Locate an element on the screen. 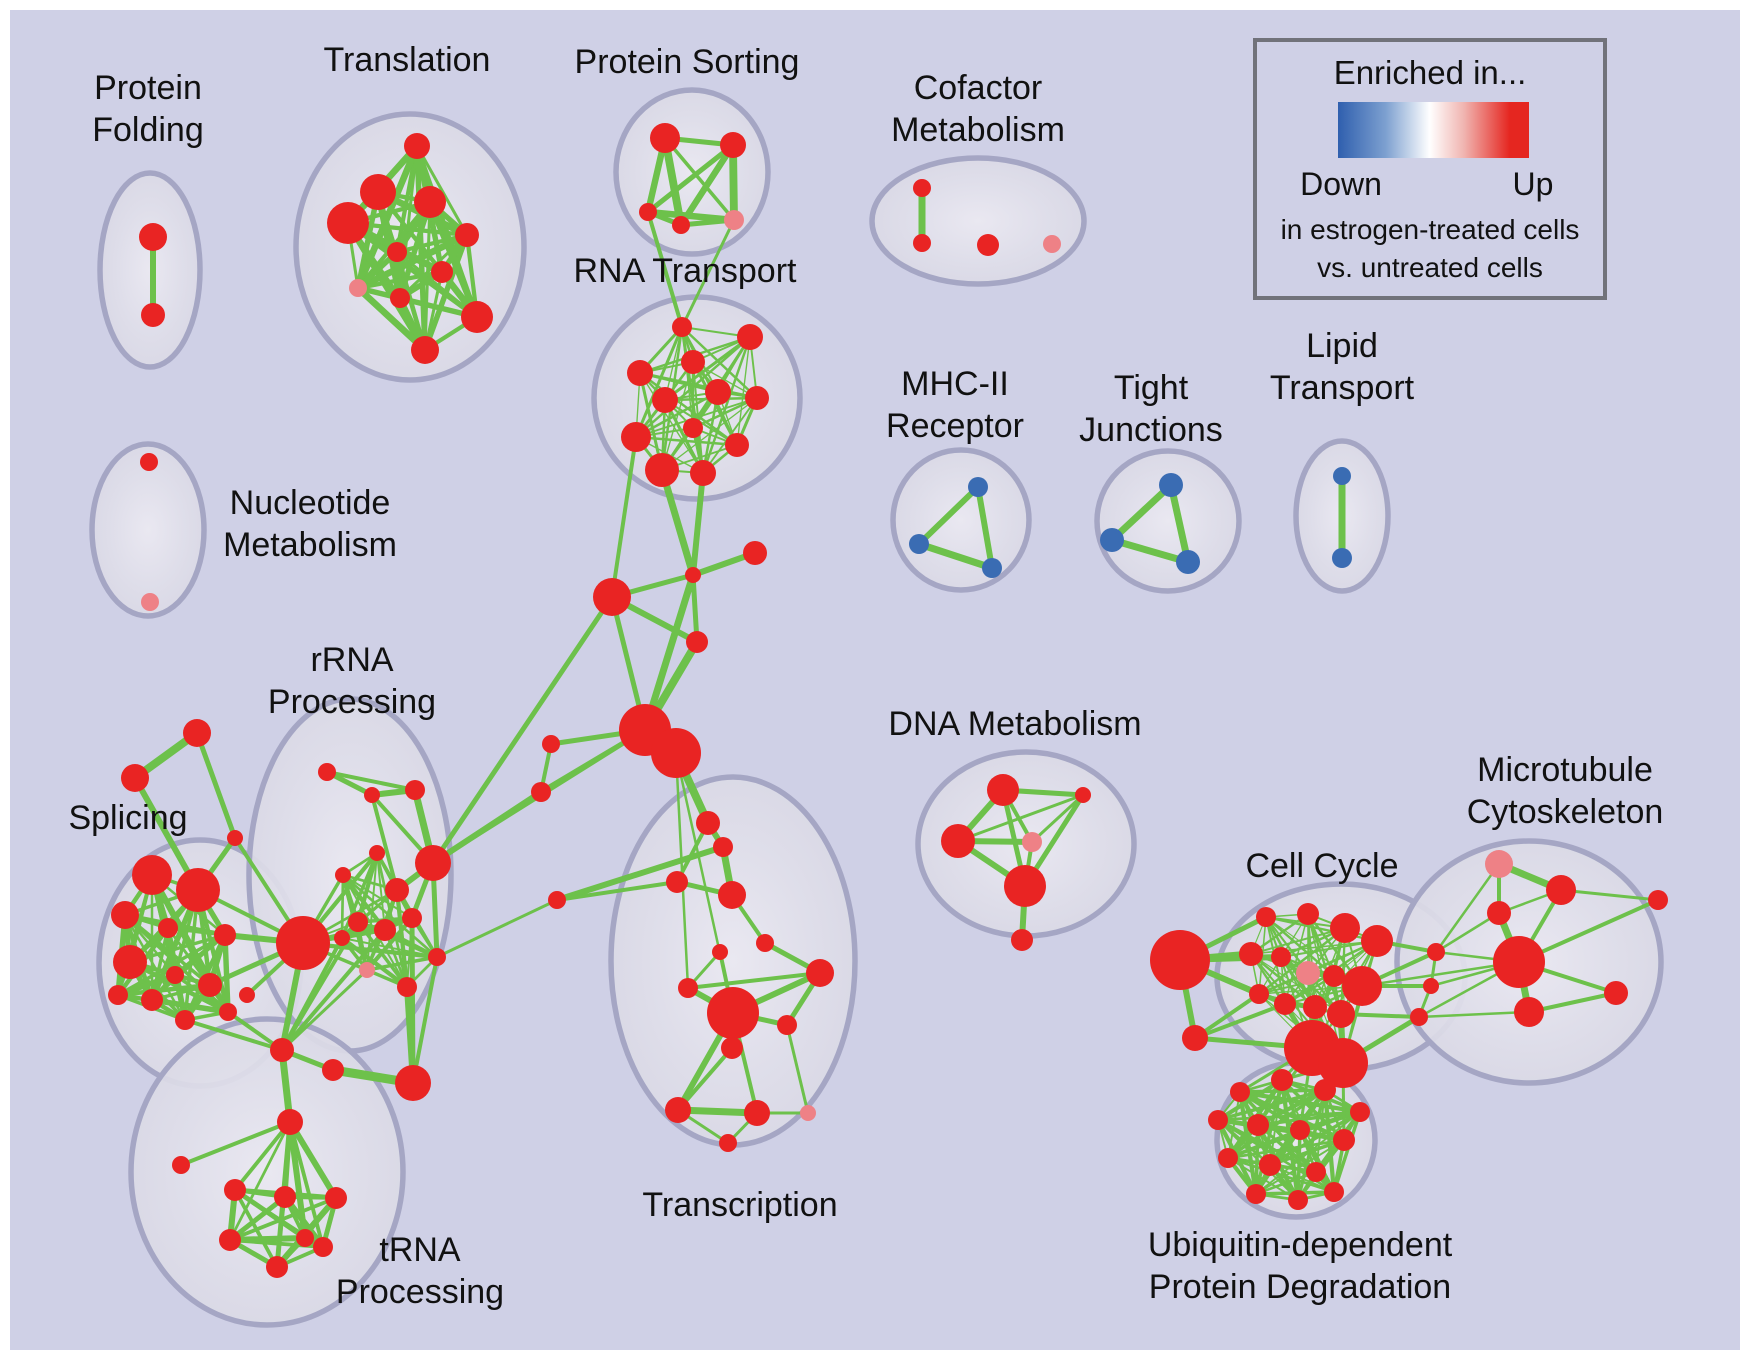 The height and width of the screenshot is (1360, 1750). legend-subtitle-line1: in estrogen-treated cells is located at coordinates (1430, 229).